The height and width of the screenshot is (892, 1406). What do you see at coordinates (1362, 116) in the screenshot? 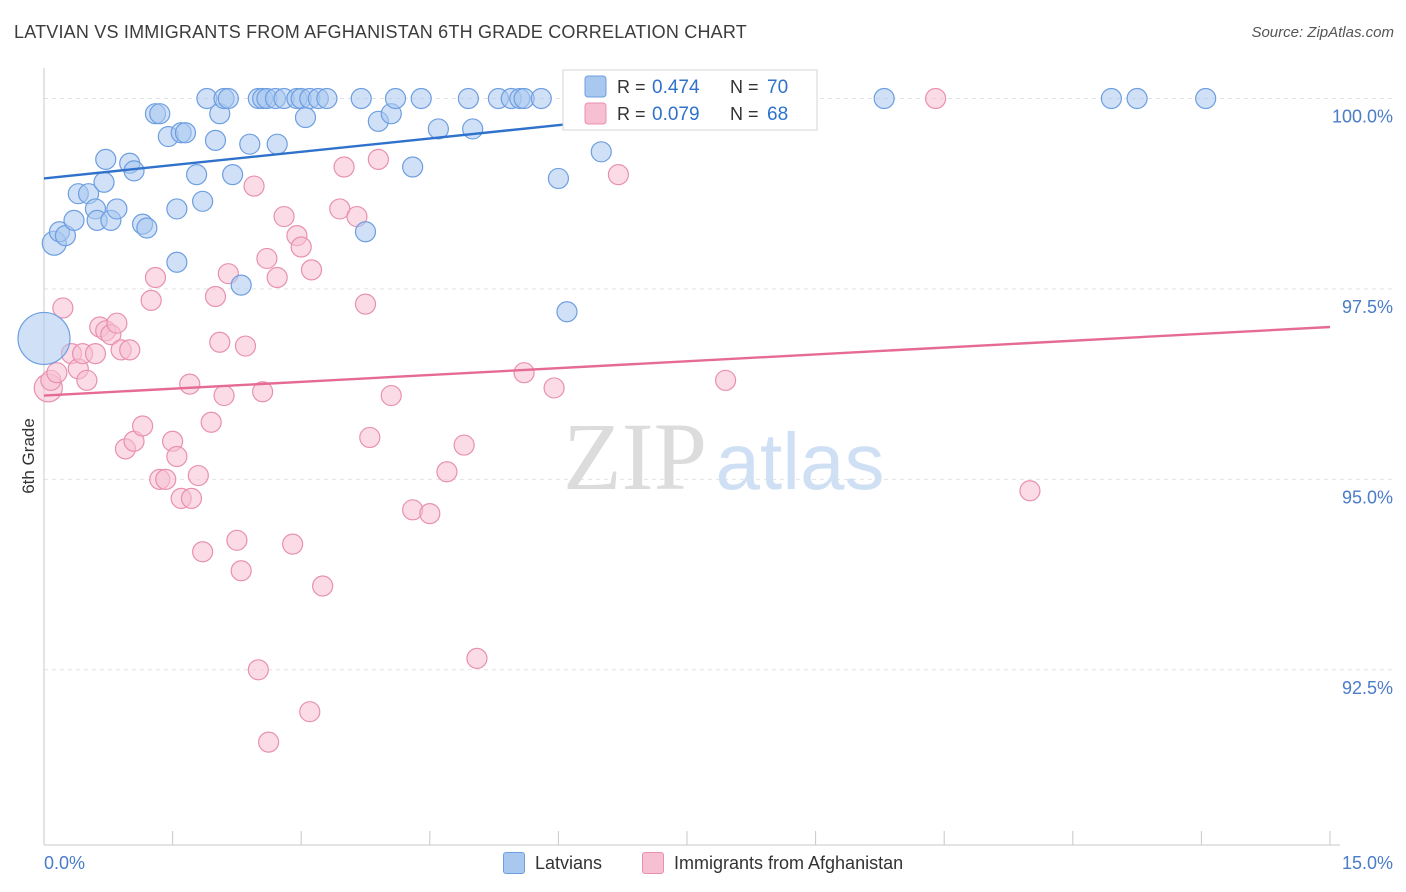
I see `y-tick-label: 100.0%` at bounding box center [1362, 116].